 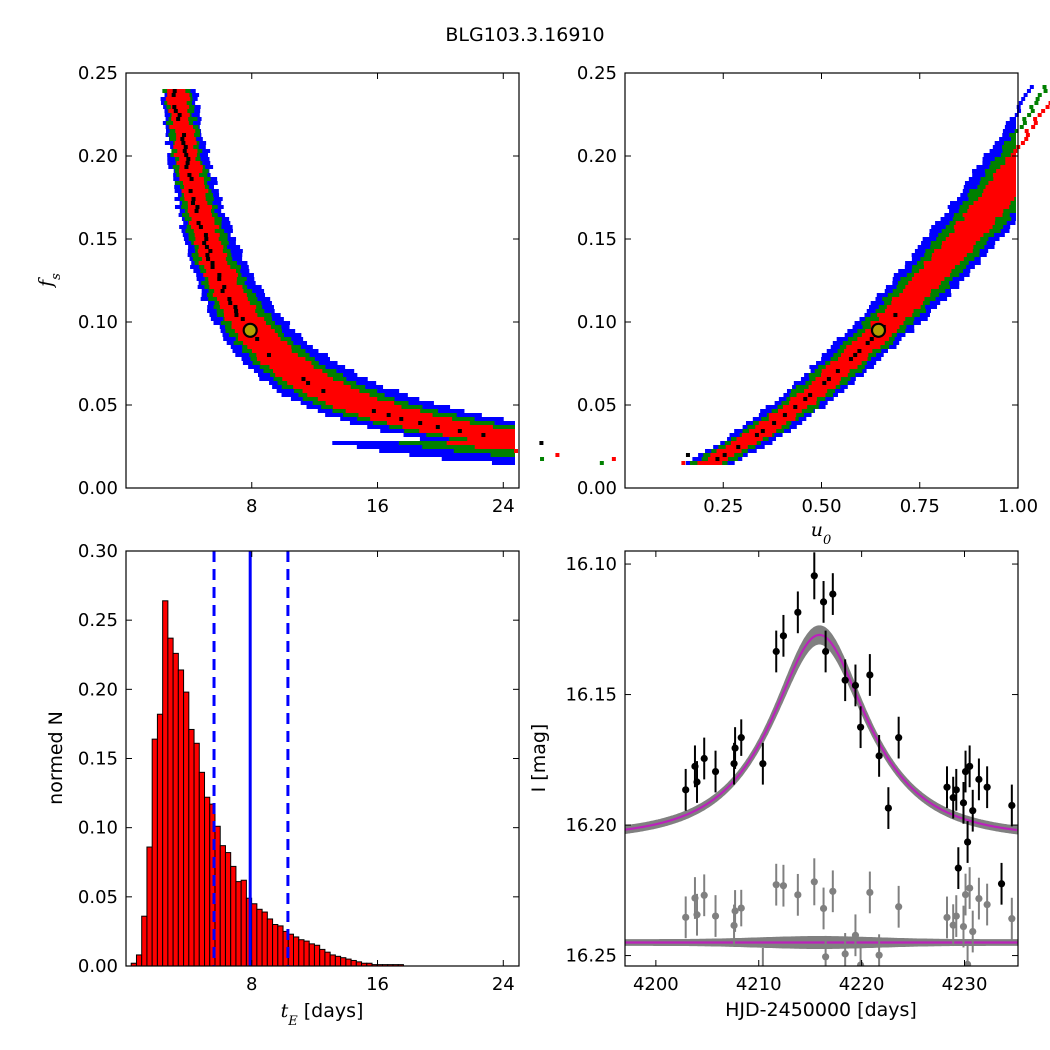 I want to click on fs-vs-te-frame, so click(x=322, y=280).